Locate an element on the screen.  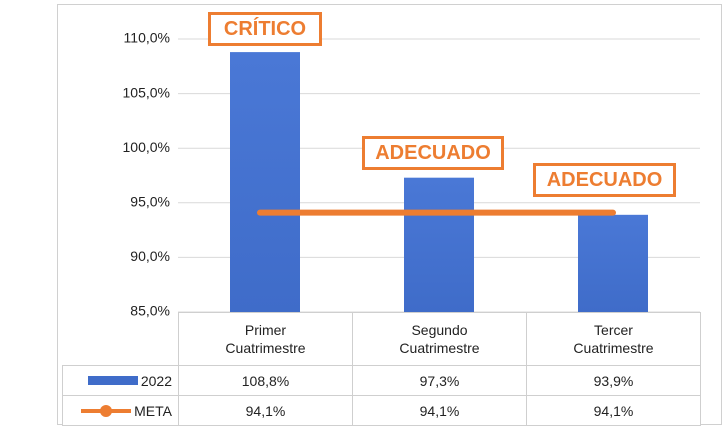
category-cell: Primer Cuatrimestre is located at coordinates (265, 339).